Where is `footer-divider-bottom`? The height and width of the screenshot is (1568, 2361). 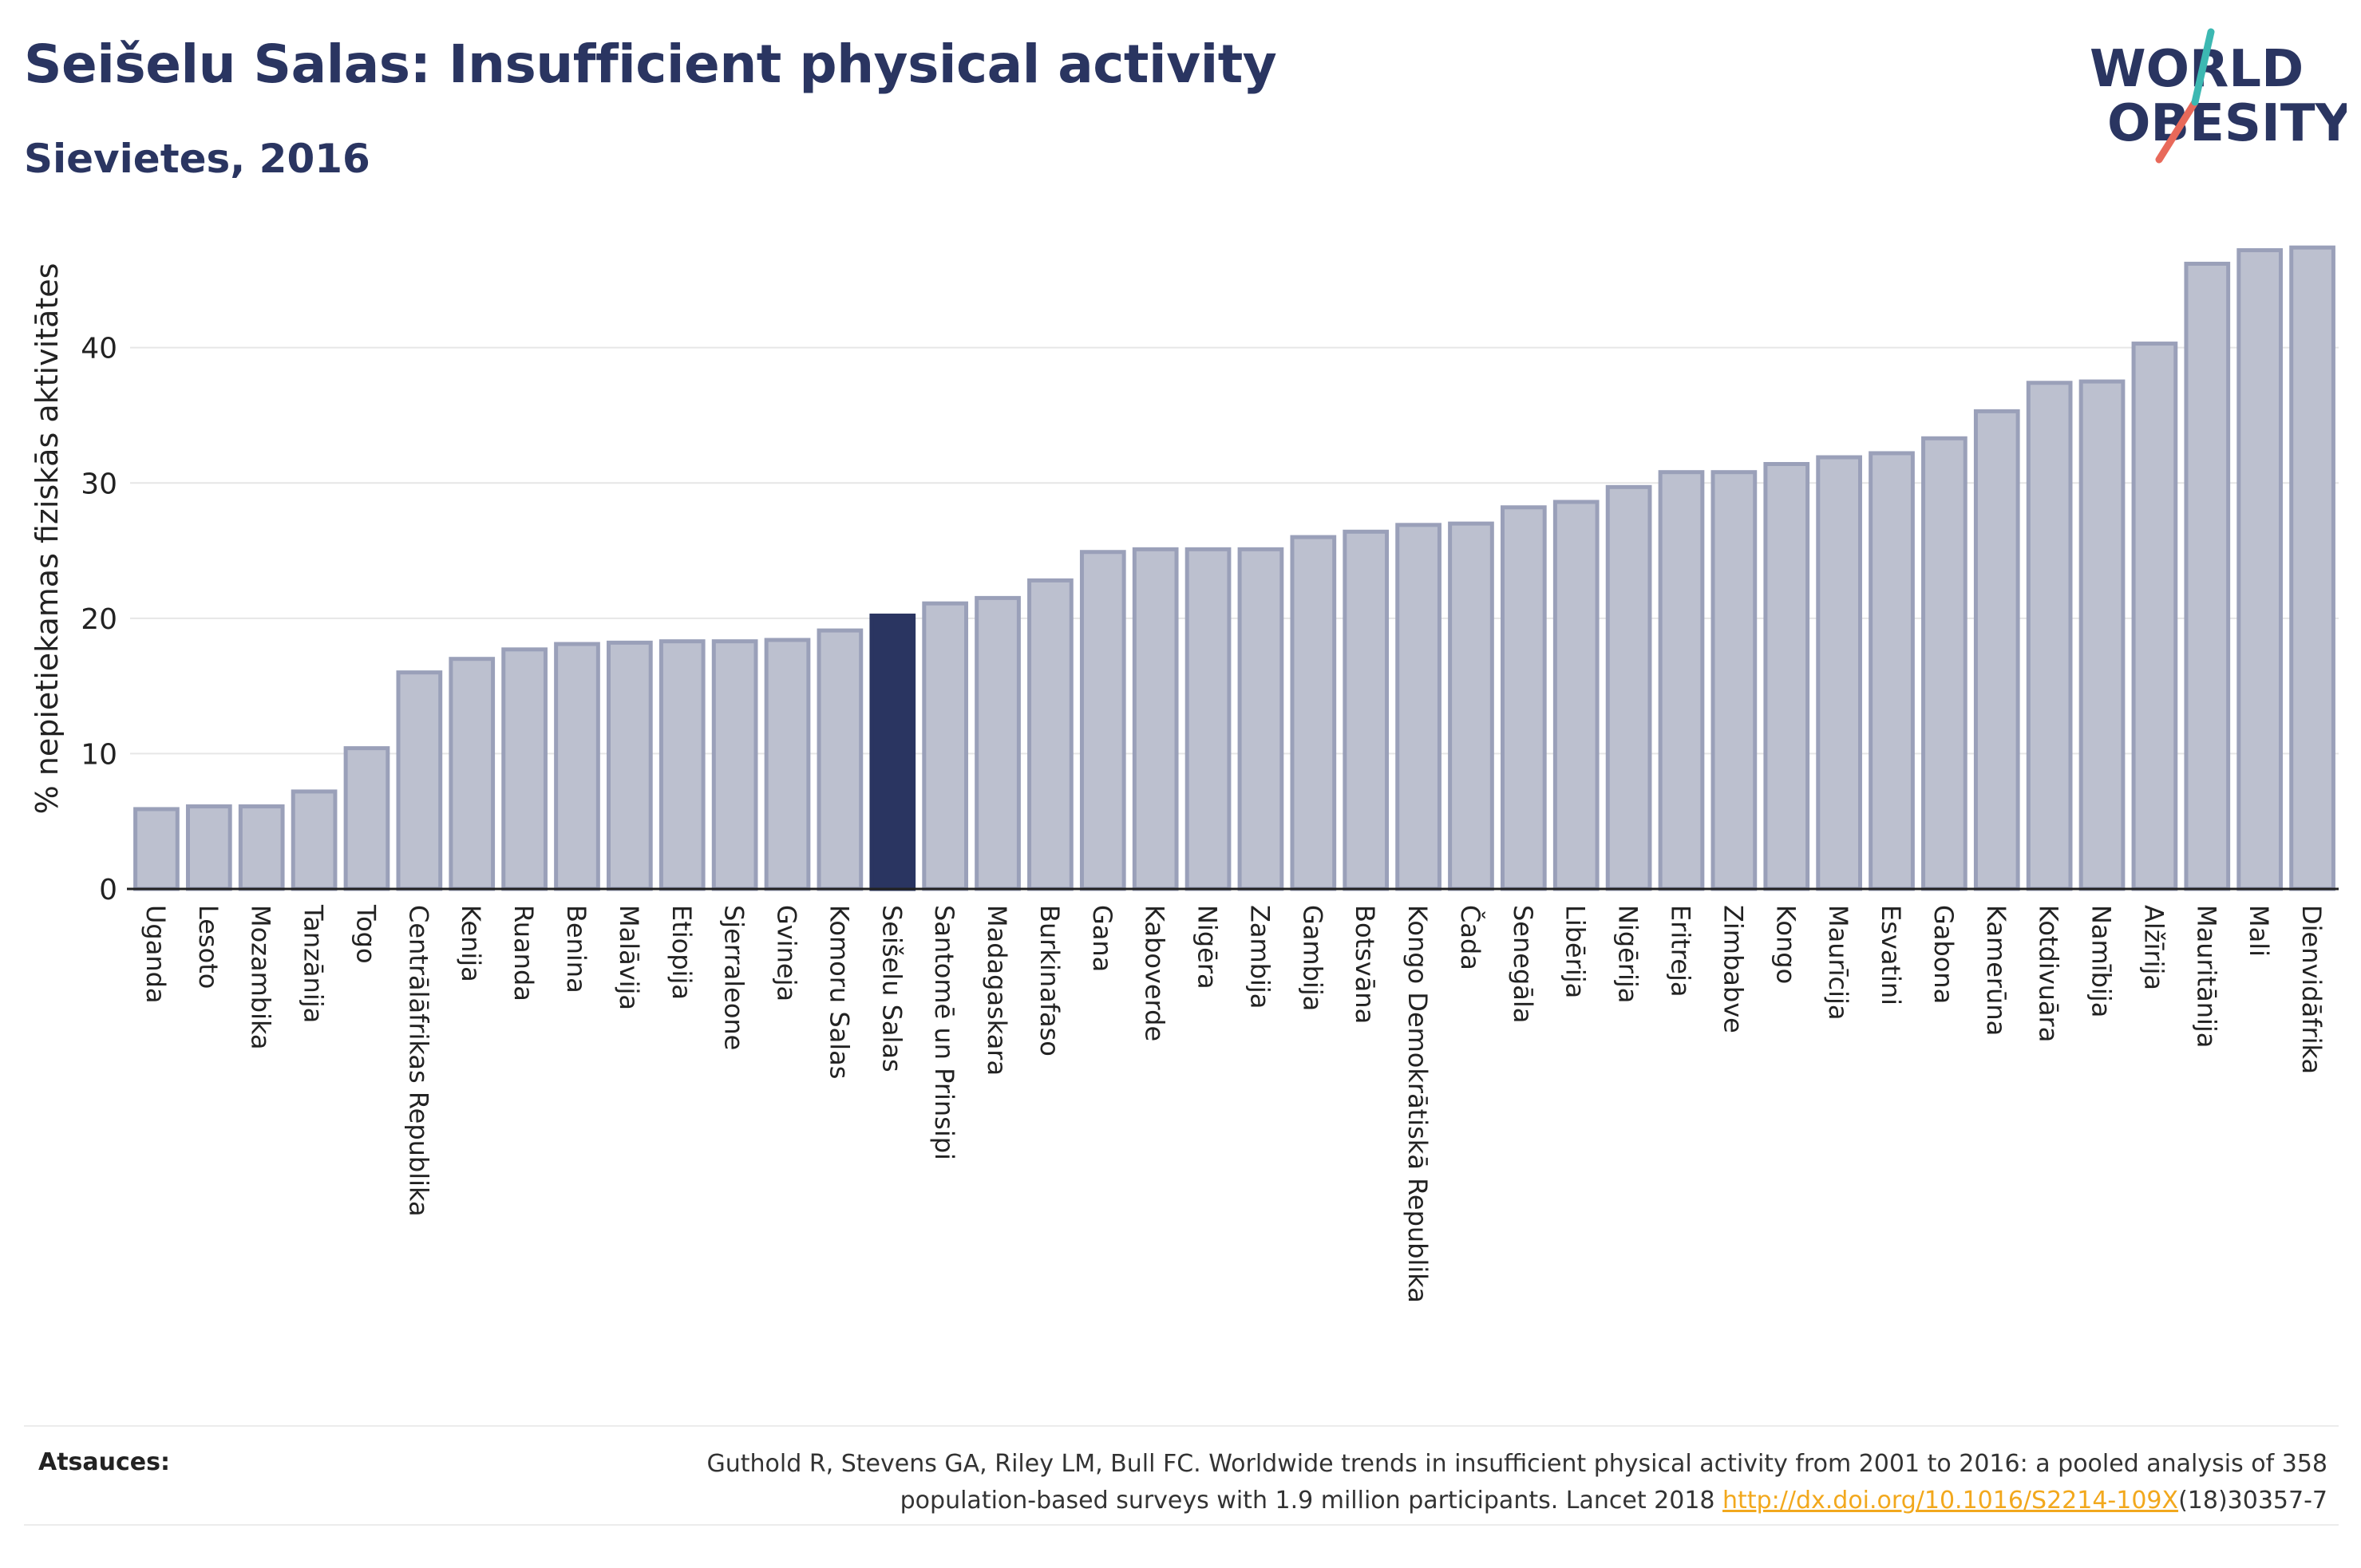 footer-divider-bottom is located at coordinates (1181, 1525).